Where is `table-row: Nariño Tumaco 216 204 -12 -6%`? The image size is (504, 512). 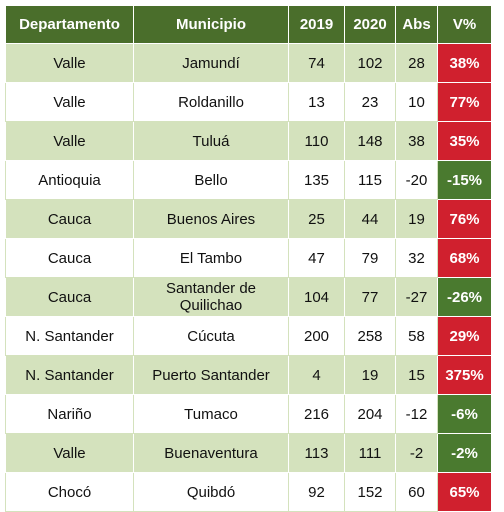
table-row: Nariño Tumaco 216 204 -12 -6% is located at coordinates (248, 414).